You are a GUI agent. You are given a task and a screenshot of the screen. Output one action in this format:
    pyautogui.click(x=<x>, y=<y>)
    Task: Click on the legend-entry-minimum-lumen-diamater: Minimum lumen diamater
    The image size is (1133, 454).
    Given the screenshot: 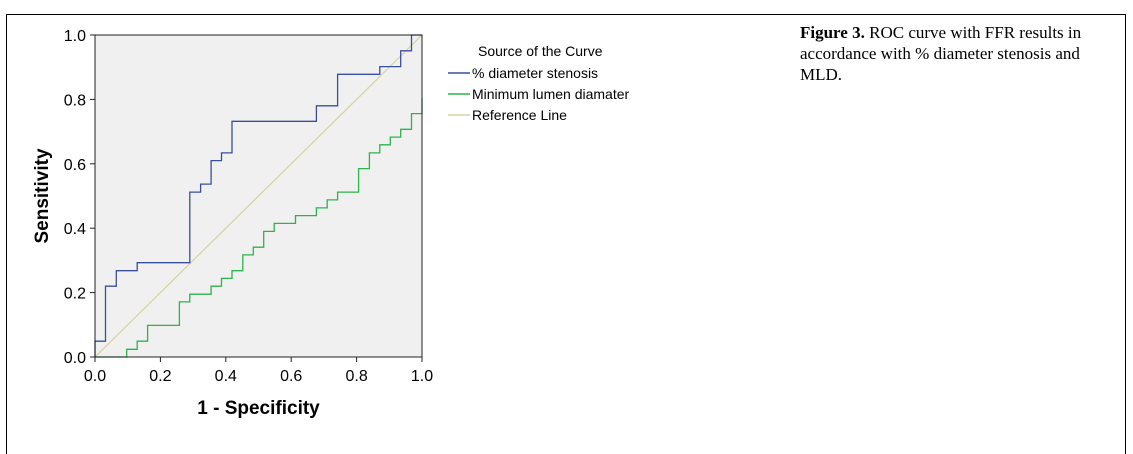 What is the action you would take?
    pyautogui.click(x=550, y=94)
    